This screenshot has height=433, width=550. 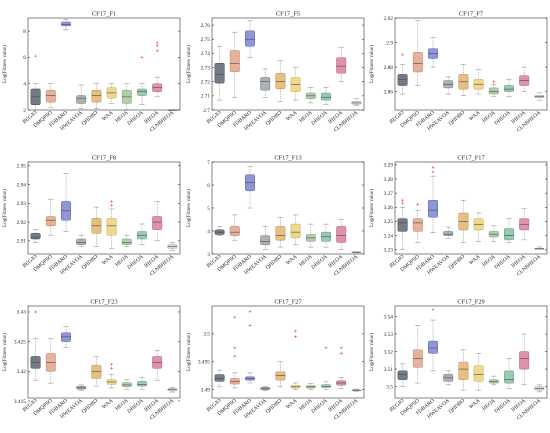 What do you see at coordinates (288, 302) in the screenshot?
I see `chart-title: CF17_F27` at bounding box center [288, 302].